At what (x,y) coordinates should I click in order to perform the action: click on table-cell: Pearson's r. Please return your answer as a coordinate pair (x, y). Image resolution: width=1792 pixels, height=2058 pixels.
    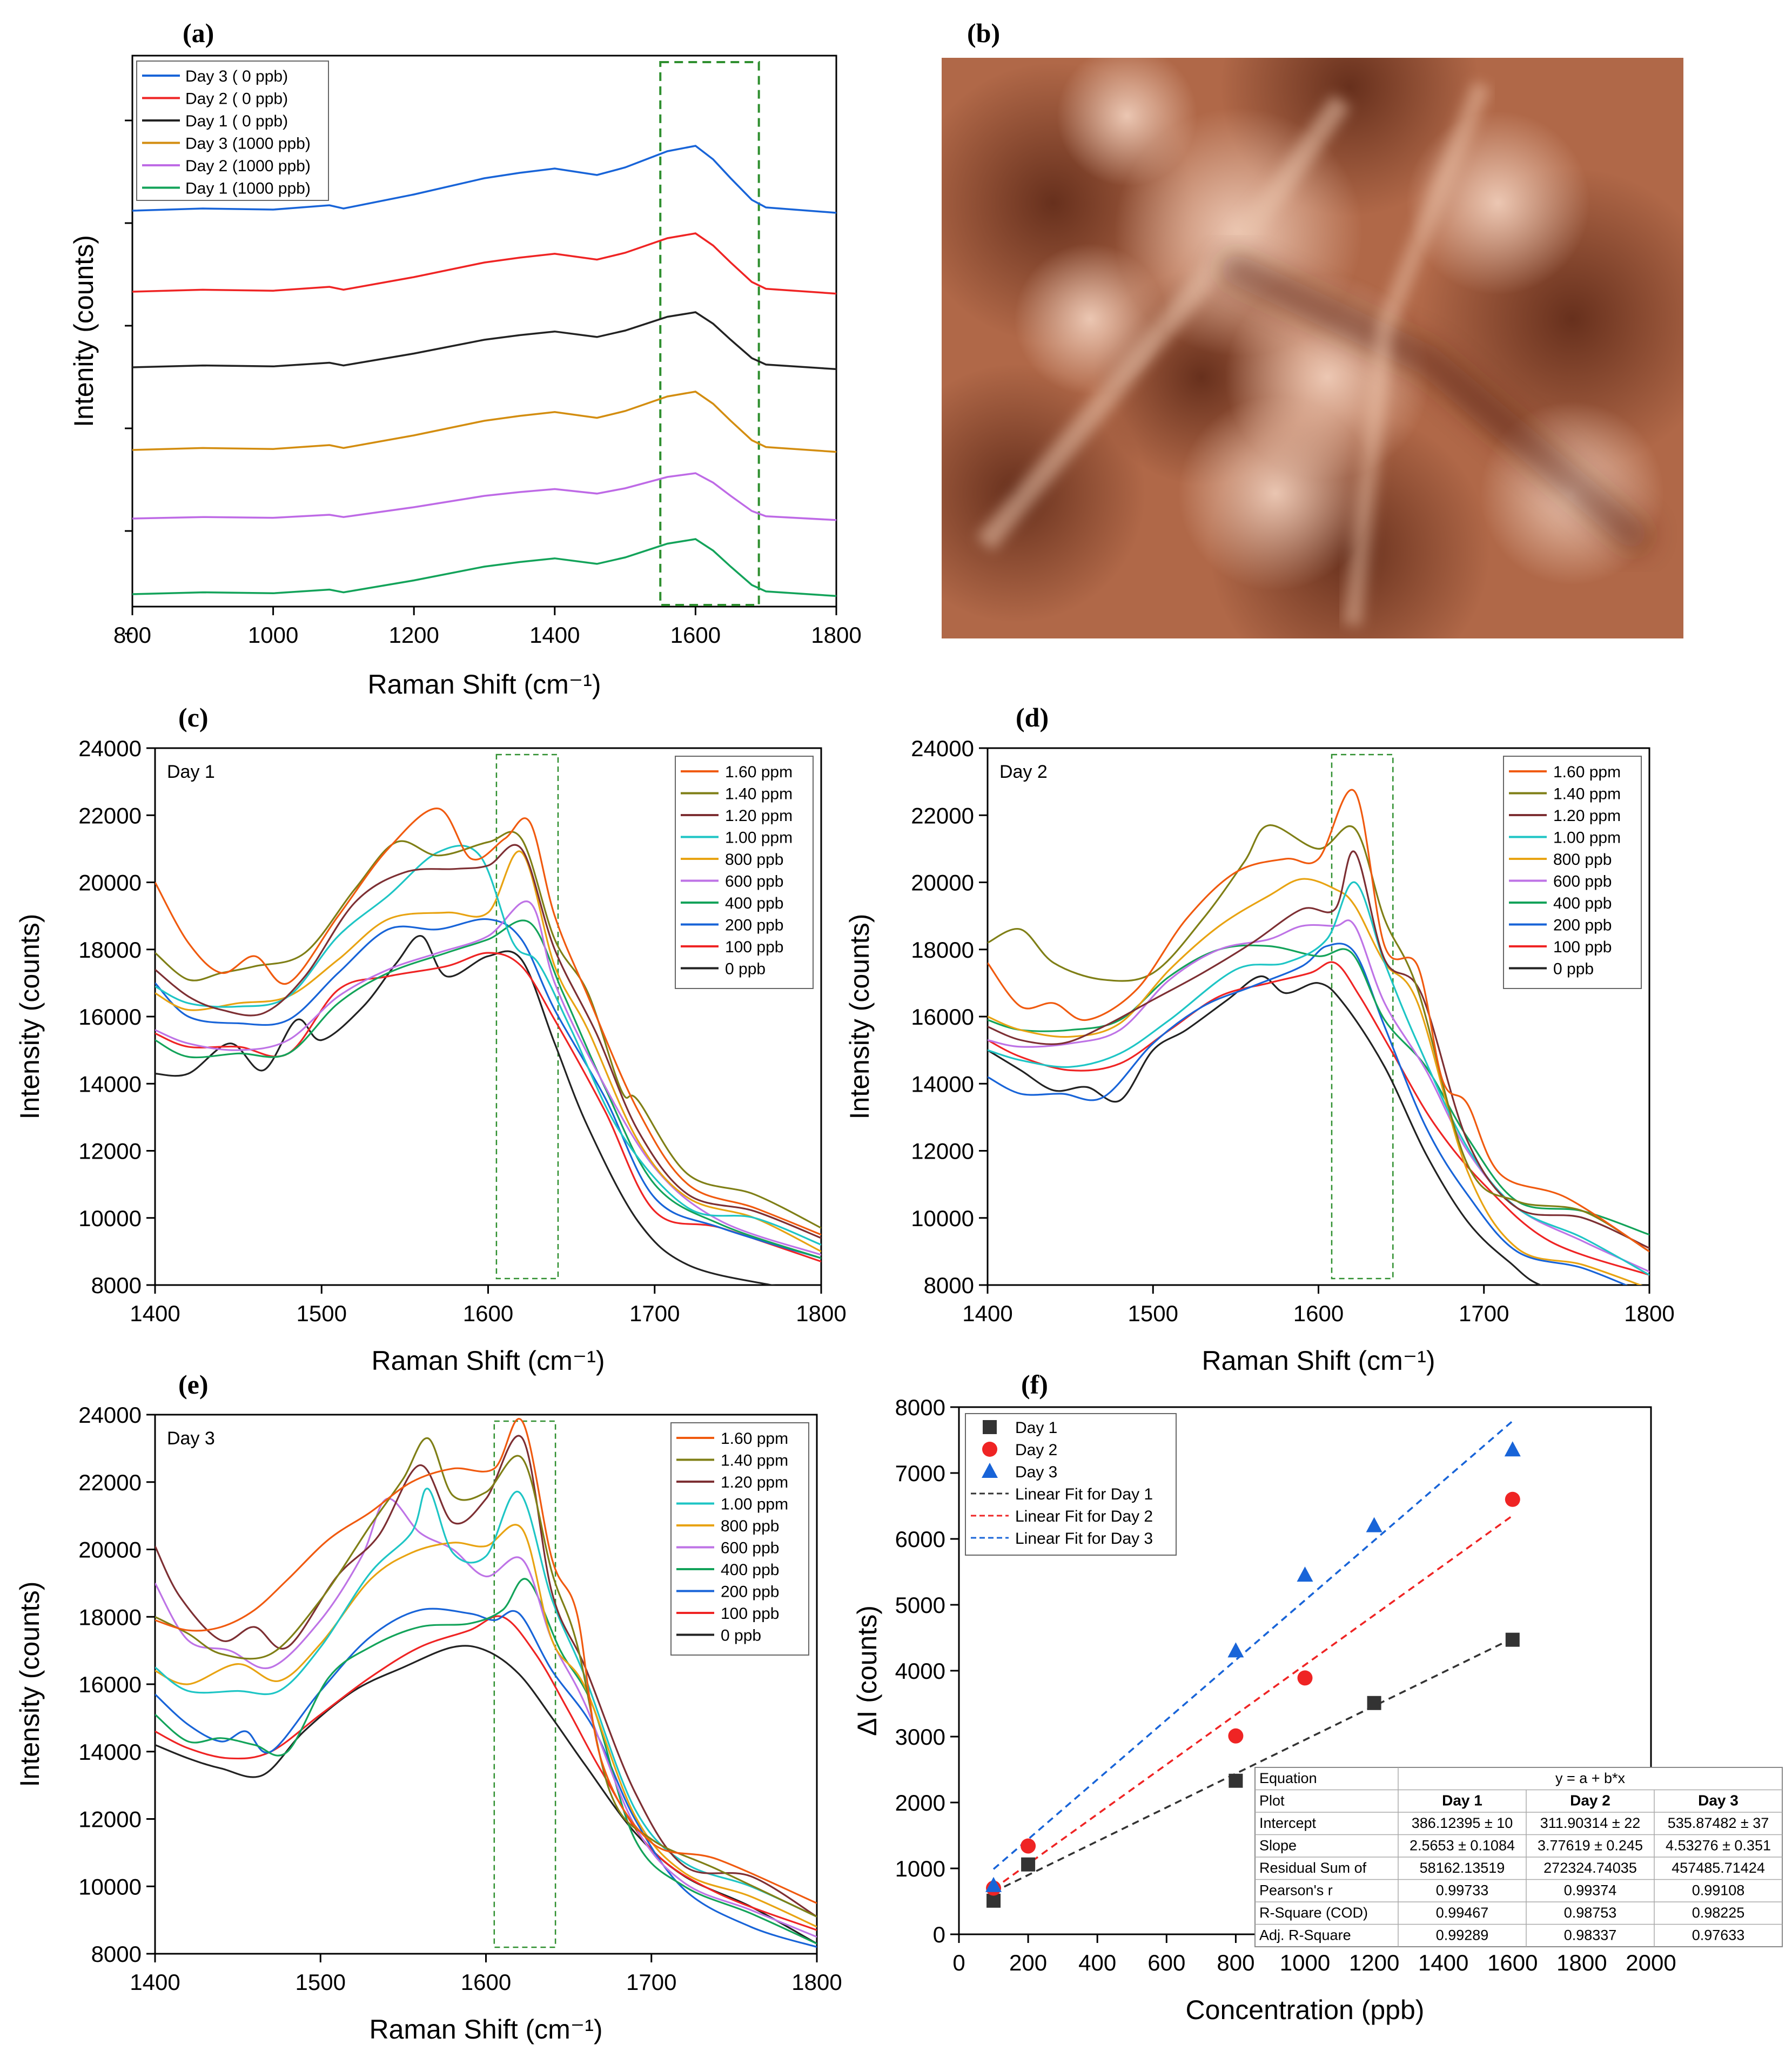
    Looking at the image, I should click on (1296, 1890).